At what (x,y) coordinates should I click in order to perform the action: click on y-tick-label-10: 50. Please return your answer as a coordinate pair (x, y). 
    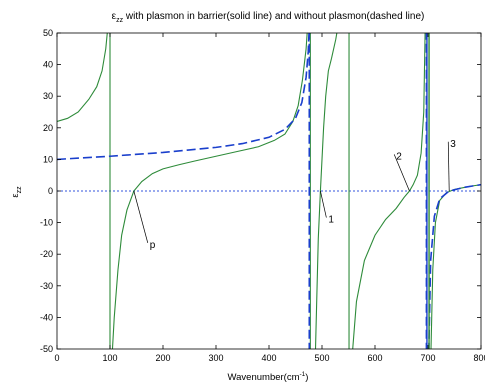
    Looking at the image, I should click on (48, 33).